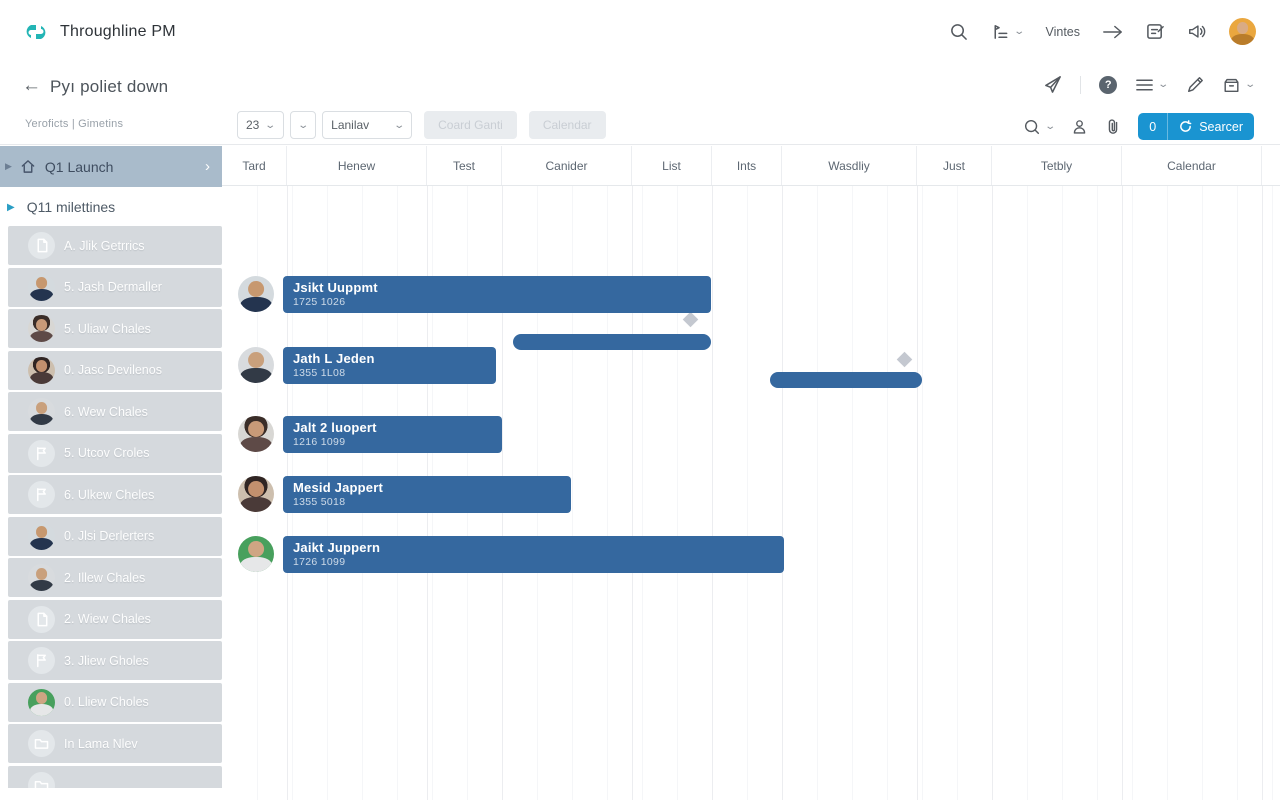 Image resolution: width=1280 pixels, height=800 pixels. Describe the element at coordinates (115, 494) in the screenshot. I see `sidebar-task-item: 6. Ulkew Cheles` at that location.